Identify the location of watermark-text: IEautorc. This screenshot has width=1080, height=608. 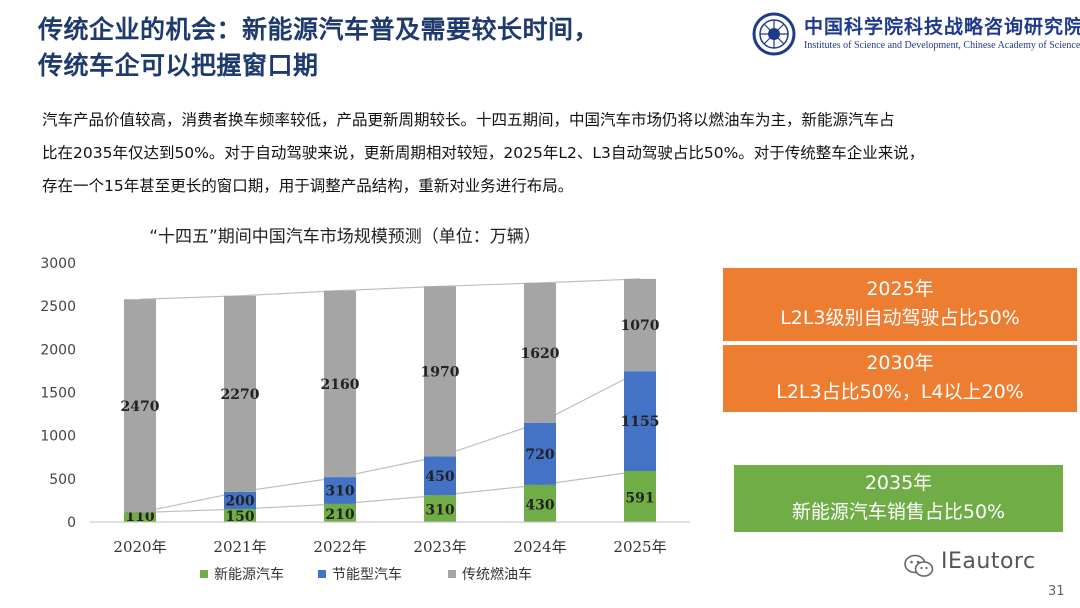
(988, 561).